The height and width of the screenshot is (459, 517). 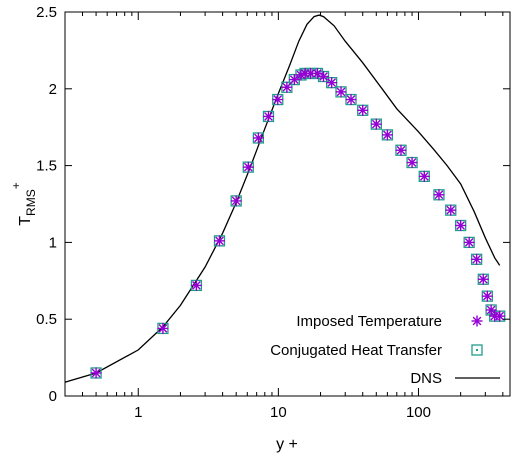 What do you see at coordinates (477, 321) in the screenshot?
I see `legend-marker-imposed` at bounding box center [477, 321].